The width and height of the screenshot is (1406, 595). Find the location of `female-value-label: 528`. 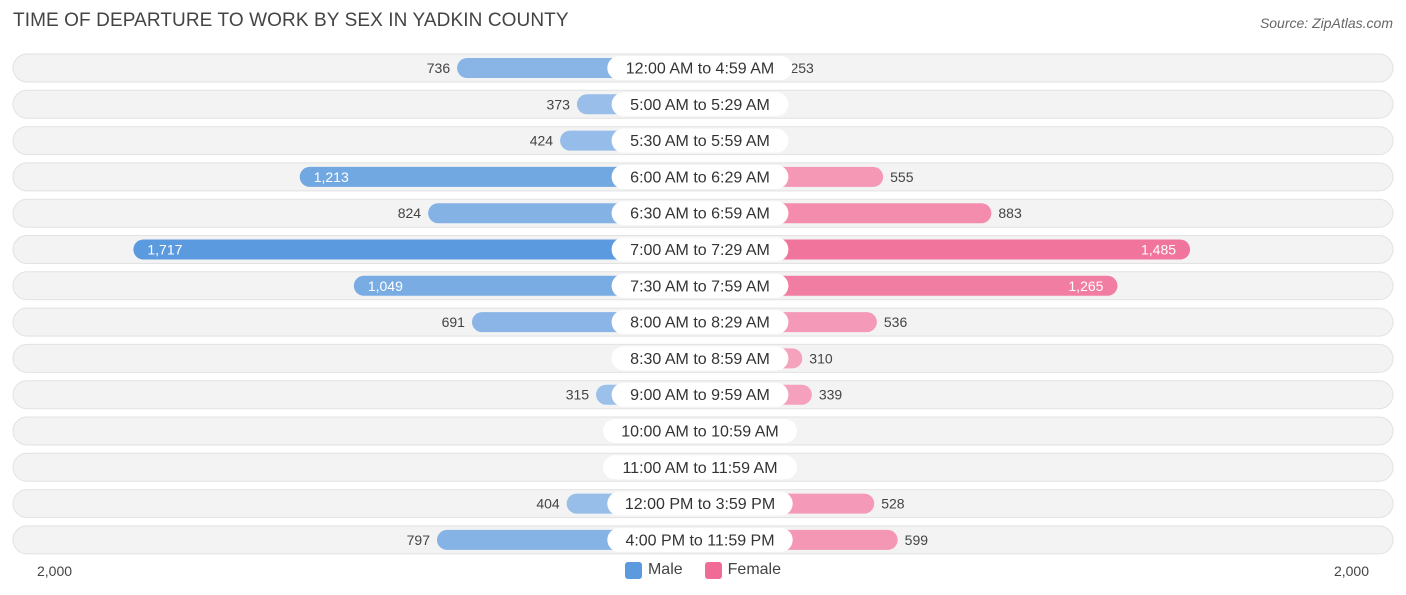

female-value-label: 528 is located at coordinates (893, 504).